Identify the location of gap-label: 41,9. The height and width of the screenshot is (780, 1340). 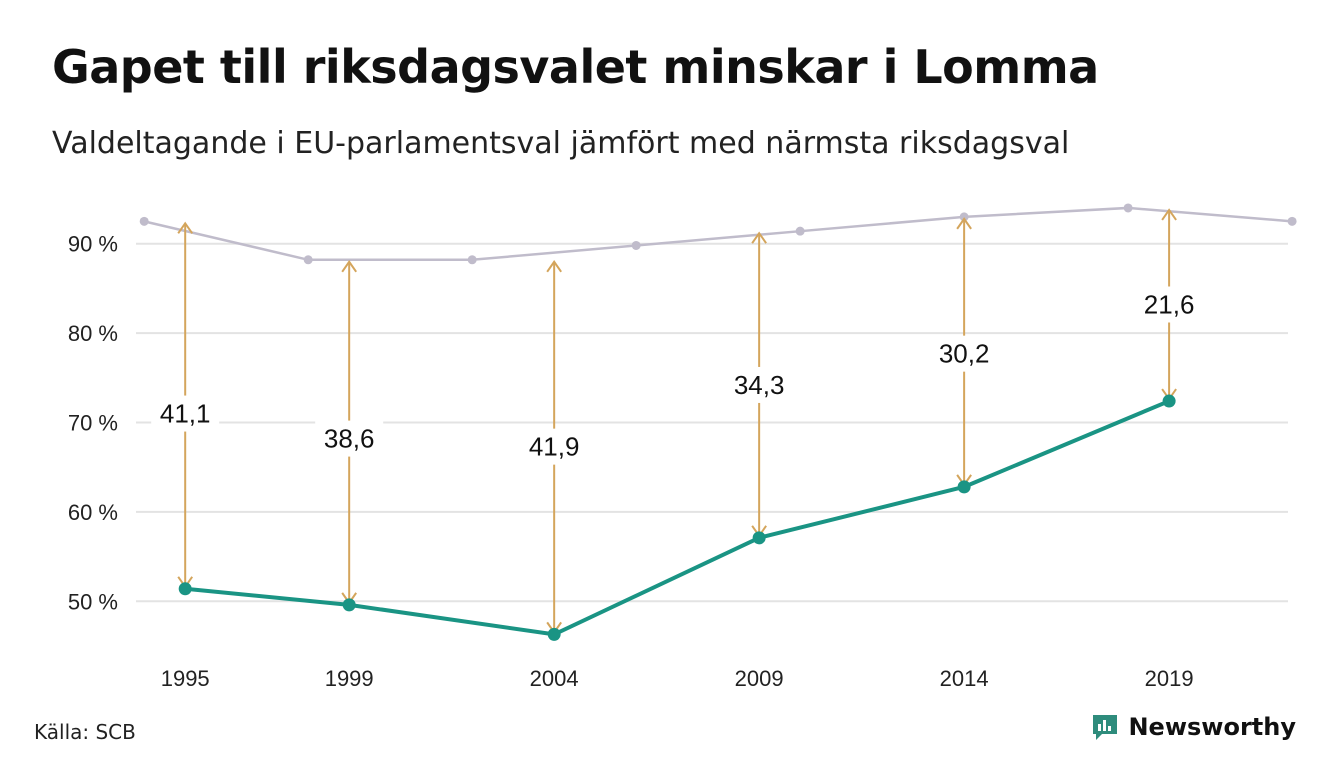
(554, 447).